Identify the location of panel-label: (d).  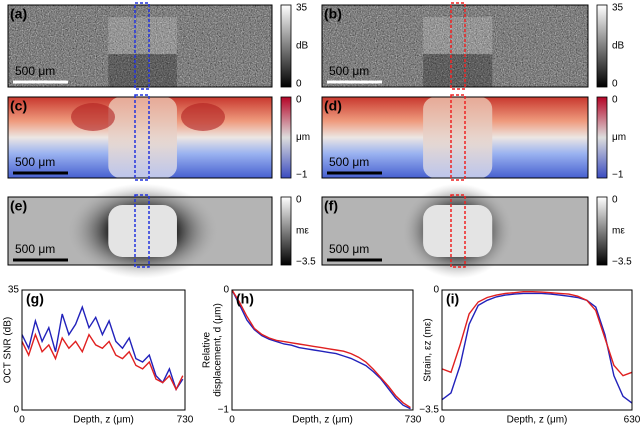
(333, 106).